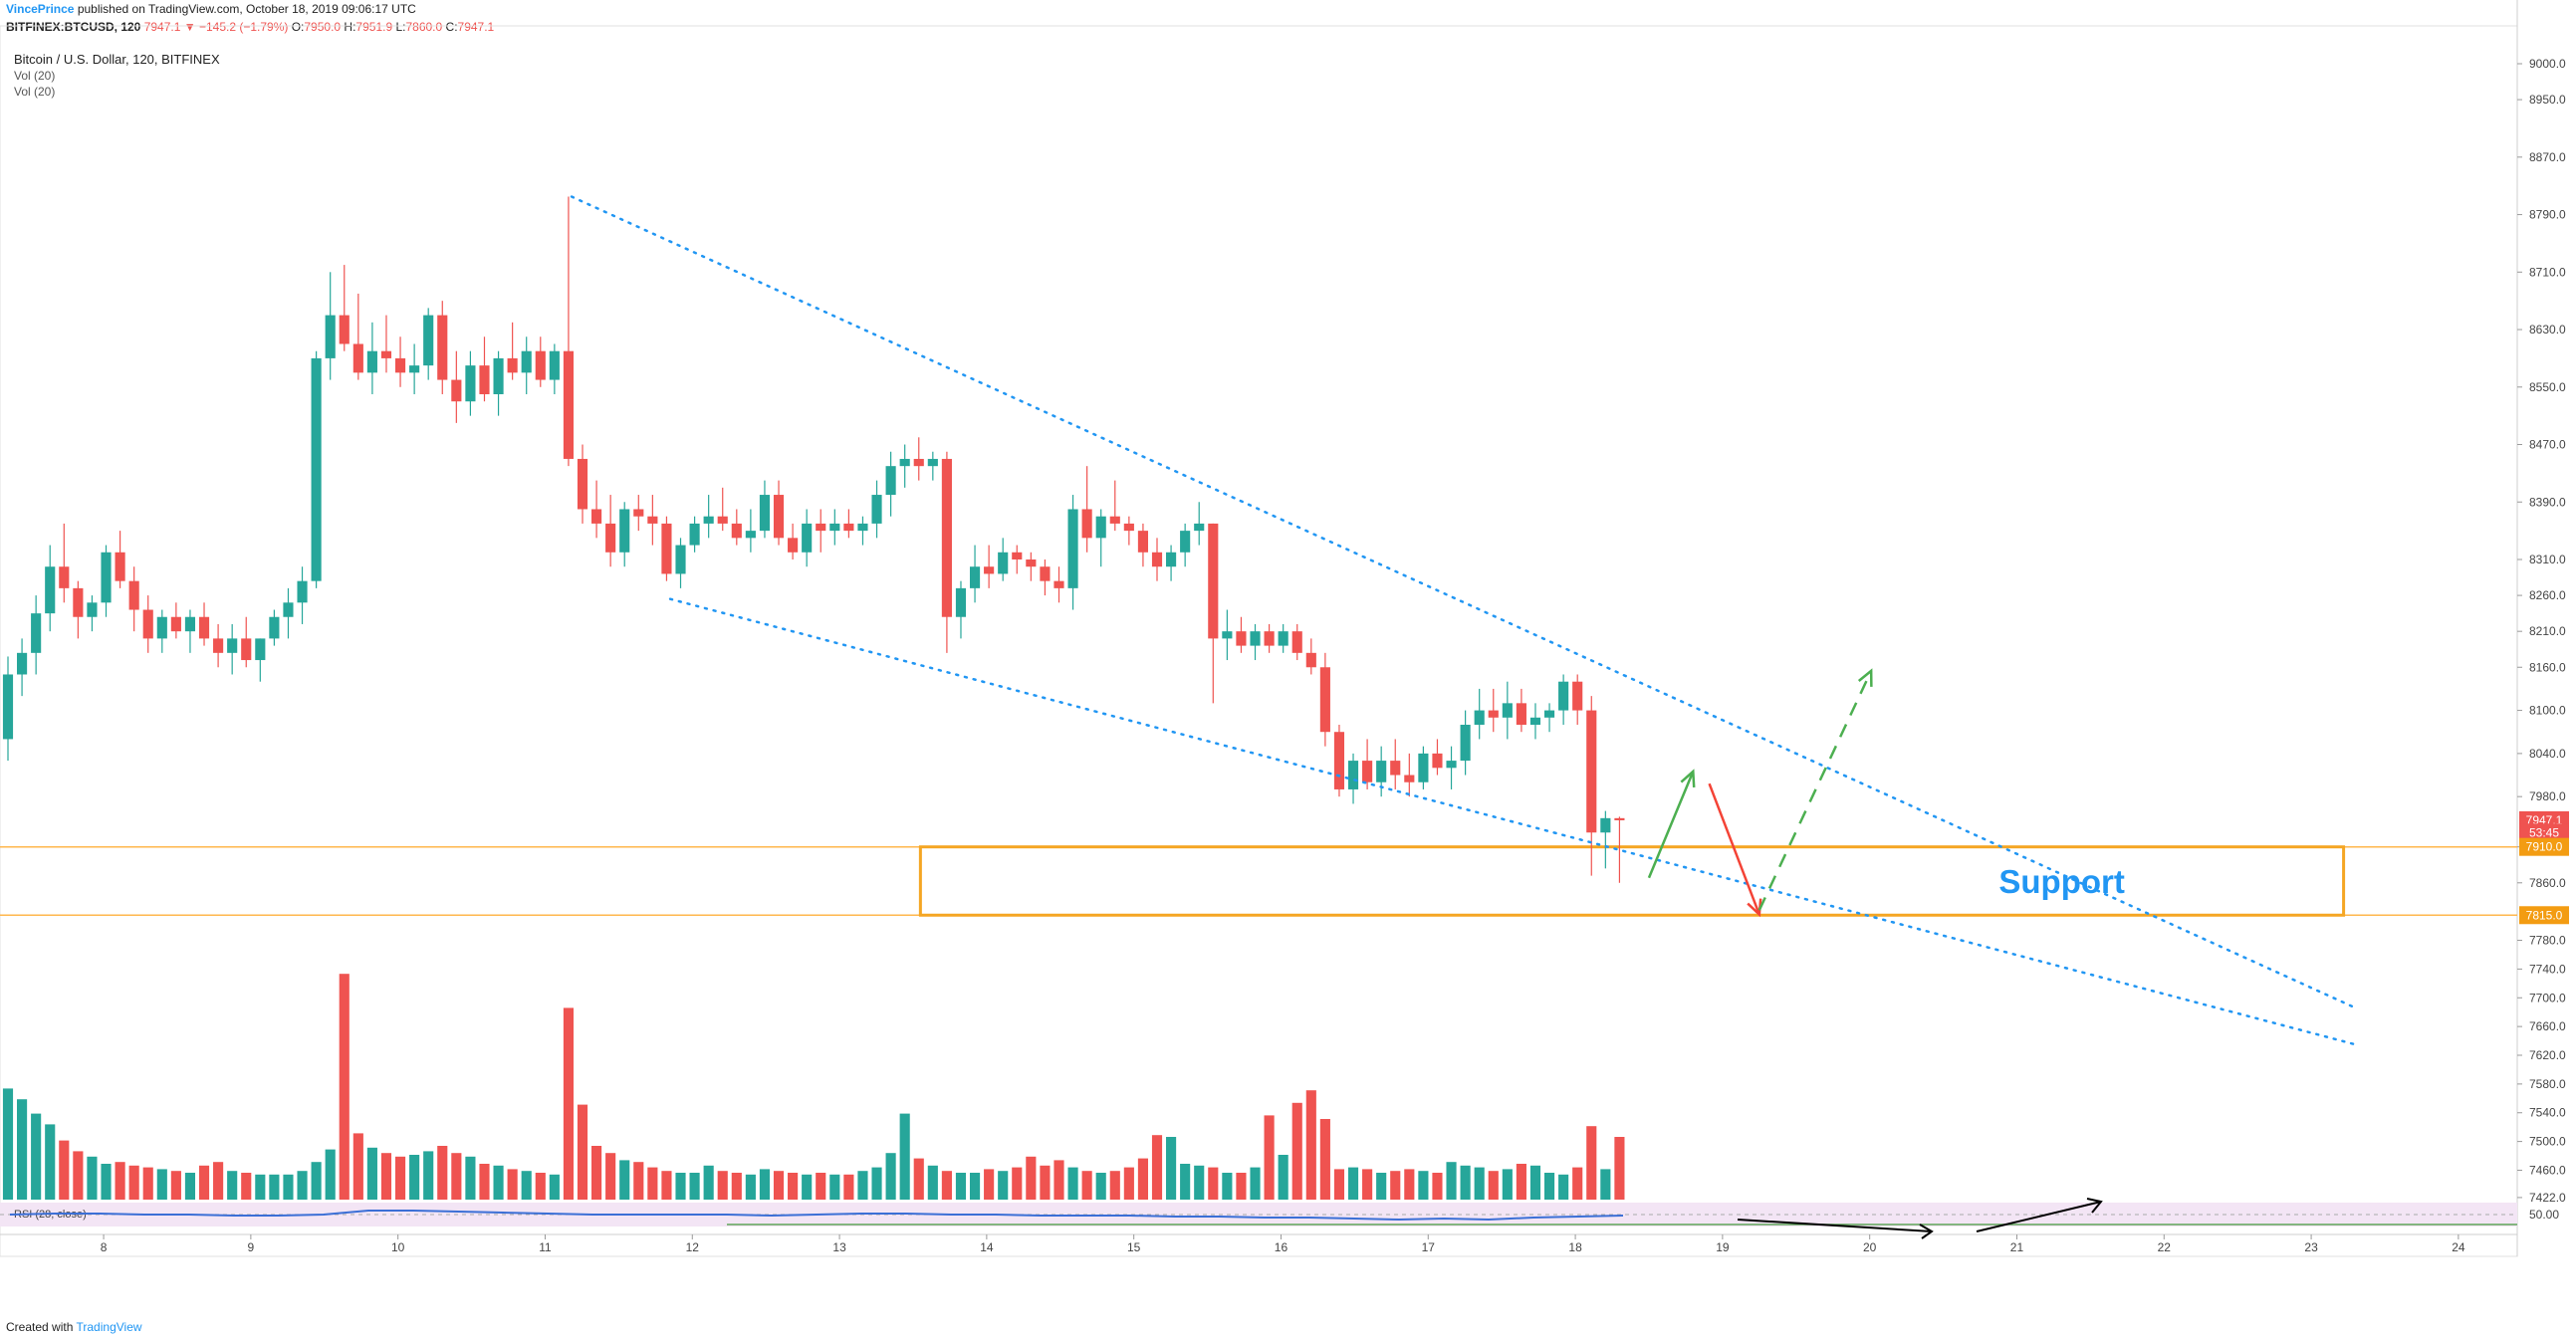 This screenshot has height=1338, width=2576. What do you see at coordinates (2061, 881) in the screenshot?
I see `support-label: Support` at bounding box center [2061, 881].